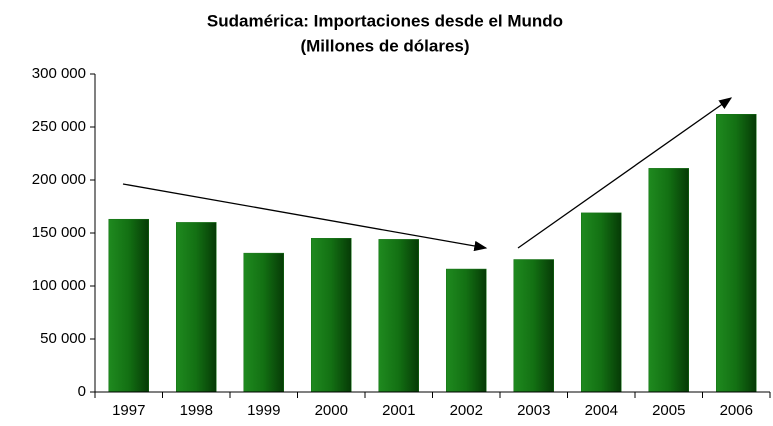  I want to click on x-tick-label: 2002, so click(466, 410).